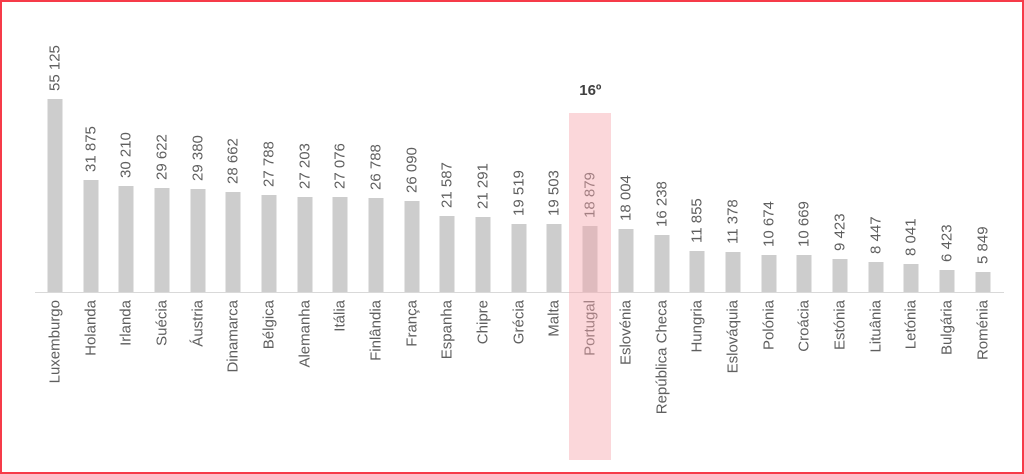 This screenshot has width=1024, height=474. Describe the element at coordinates (55, 342) in the screenshot. I see `x-axis-label: Luxemburgo` at that location.